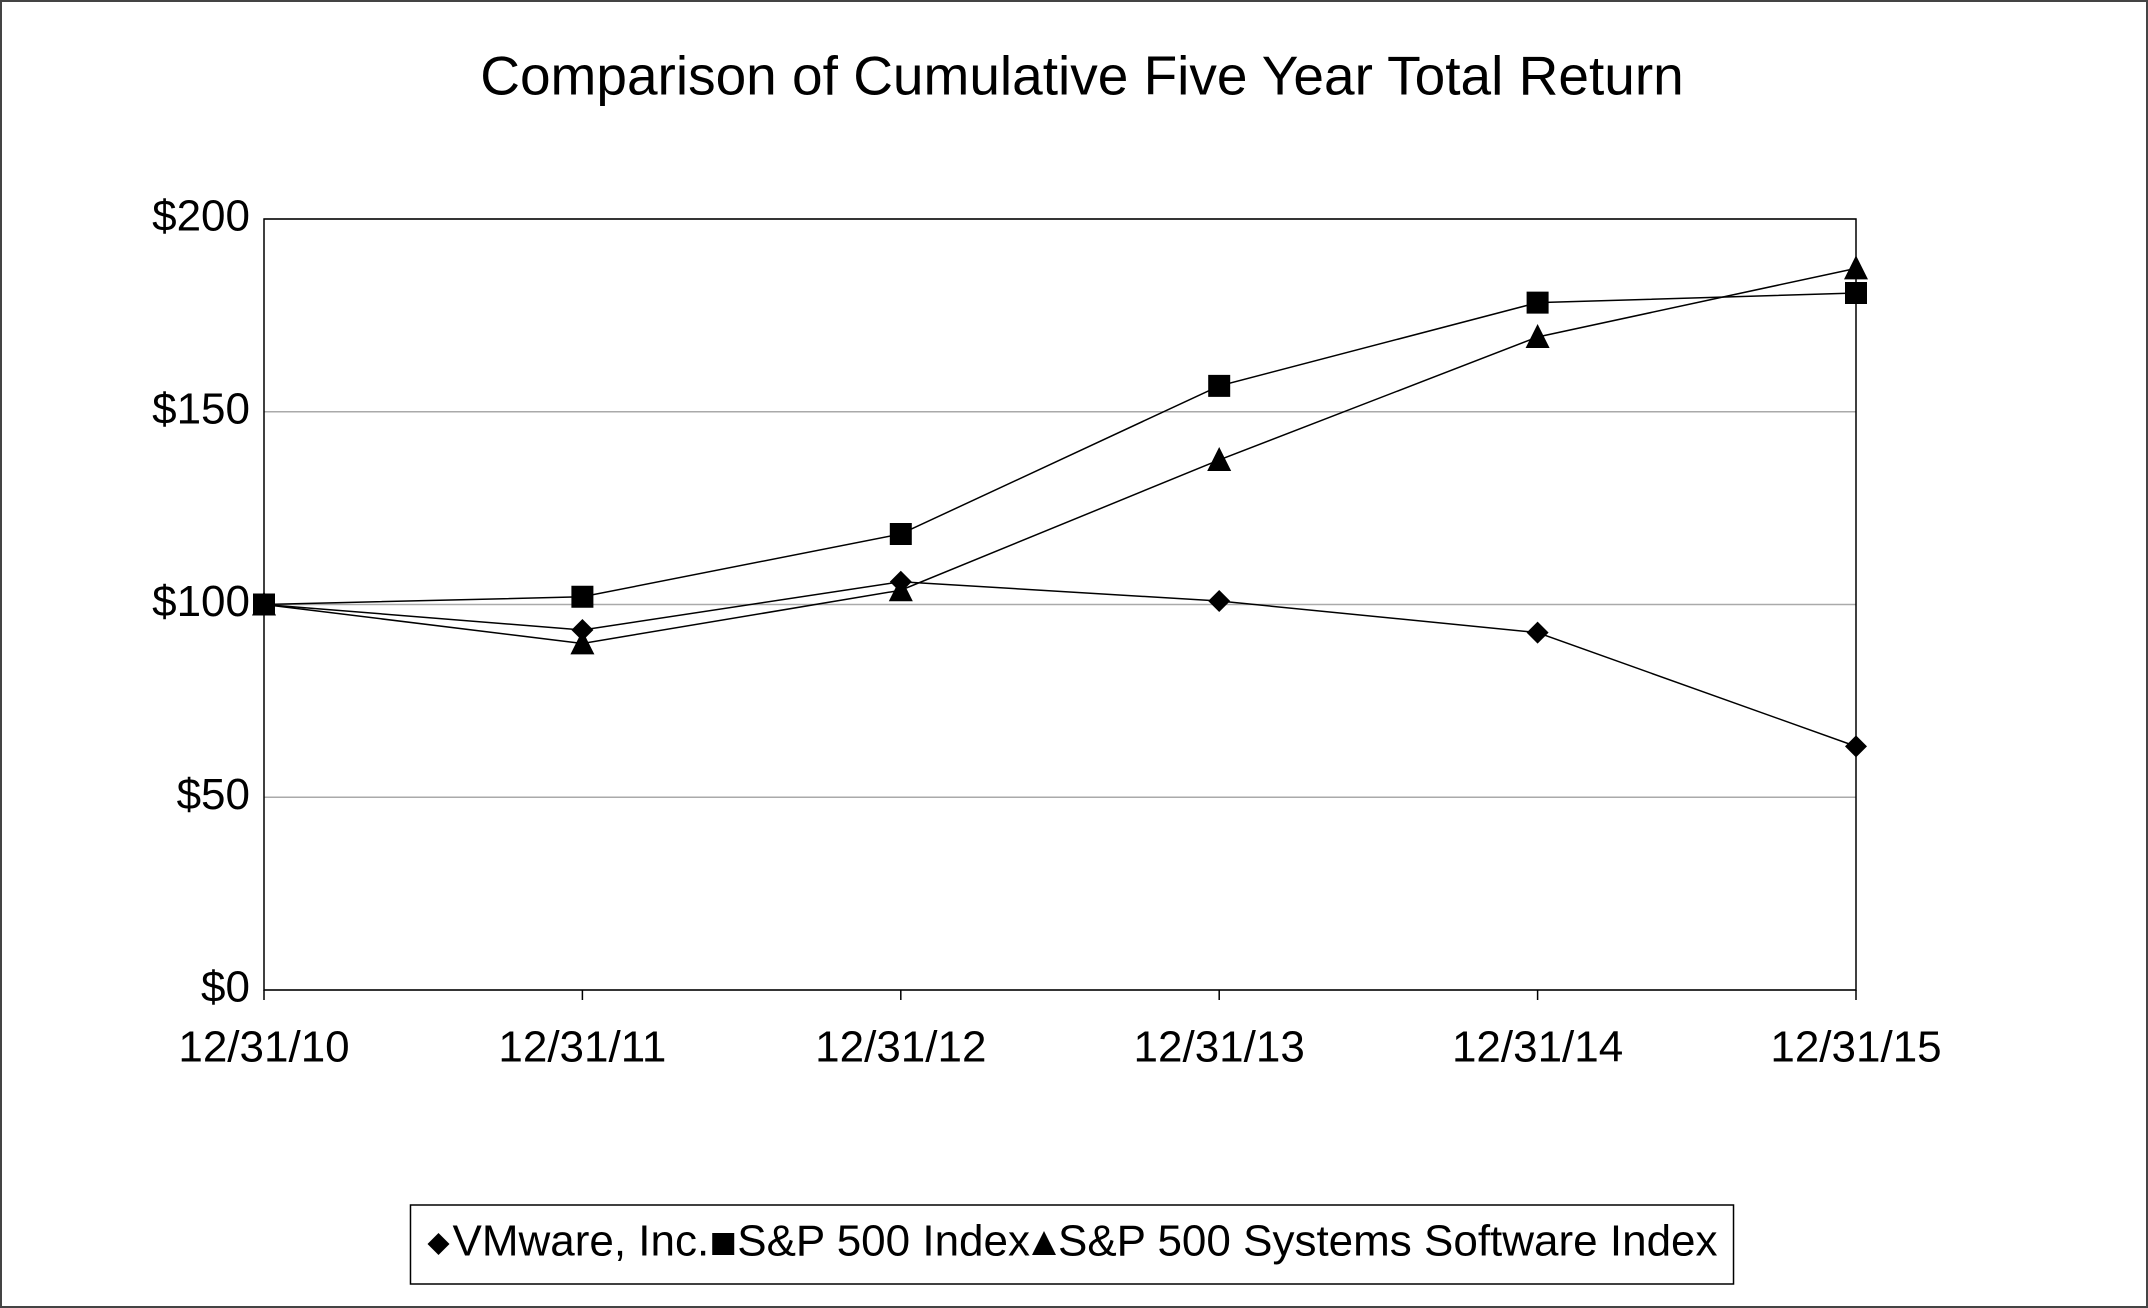 The height and width of the screenshot is (1308, 2148). What do you see at coordinates (1219, 1047) in the screenshot?
I see `x-tick-label: 12/31/13` at bounding box center [1219, 1047].